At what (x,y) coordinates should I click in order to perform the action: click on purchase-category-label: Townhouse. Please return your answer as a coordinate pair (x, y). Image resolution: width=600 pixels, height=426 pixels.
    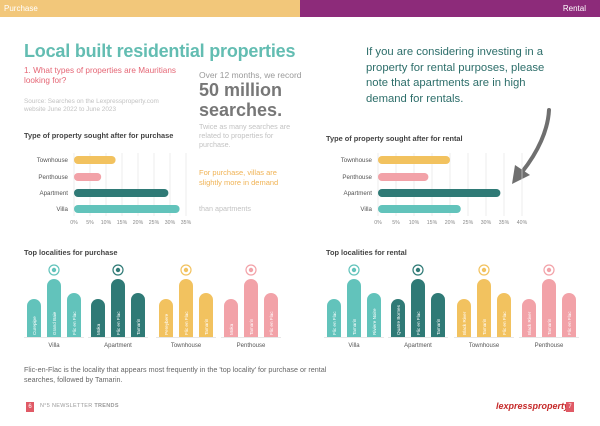
    Looking at the image, I should click on (53, 160).